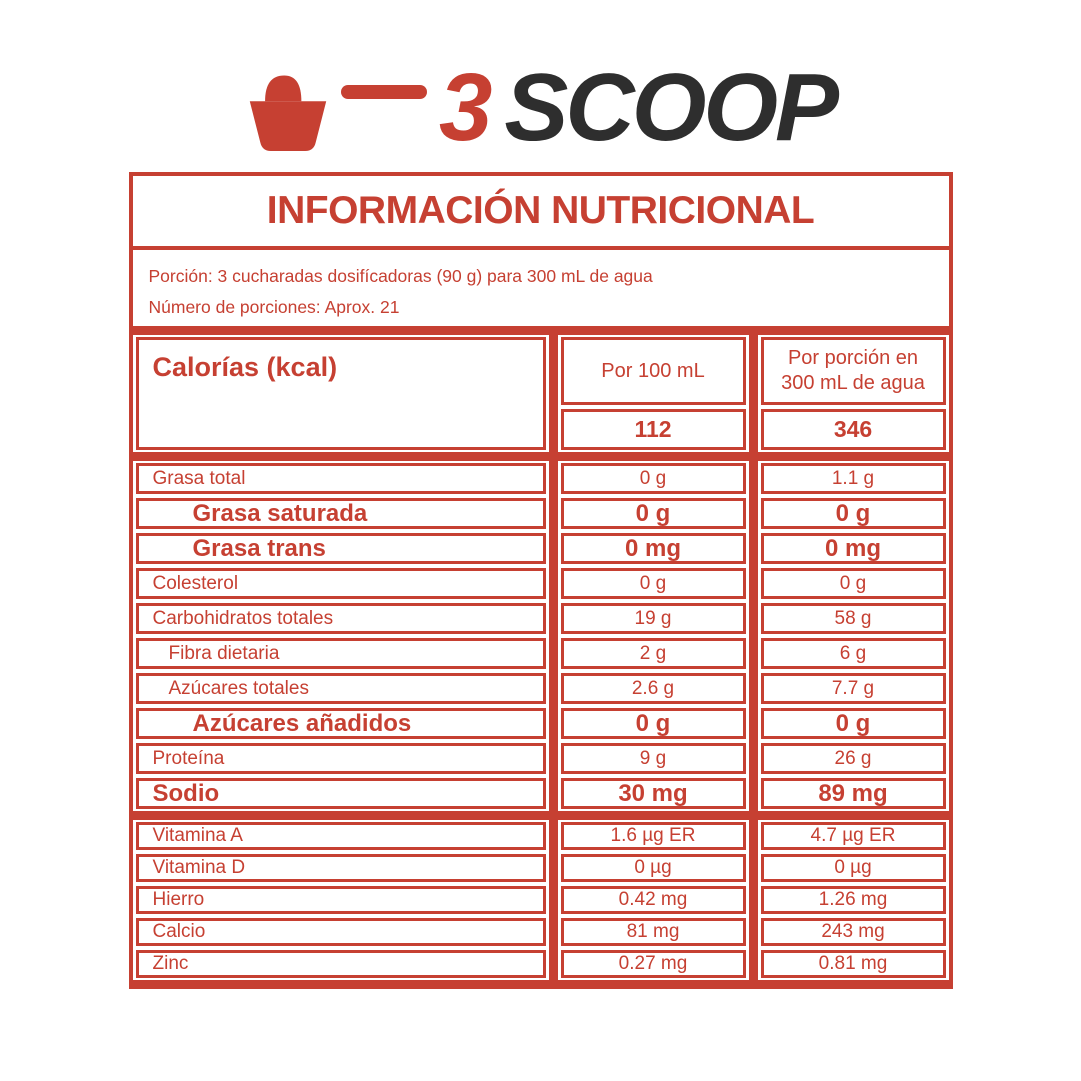  What do you see at coordinates (340, 478) in the screenshot?
I see `nutrient-label: Grasa total` at bounding box center [340, 478].